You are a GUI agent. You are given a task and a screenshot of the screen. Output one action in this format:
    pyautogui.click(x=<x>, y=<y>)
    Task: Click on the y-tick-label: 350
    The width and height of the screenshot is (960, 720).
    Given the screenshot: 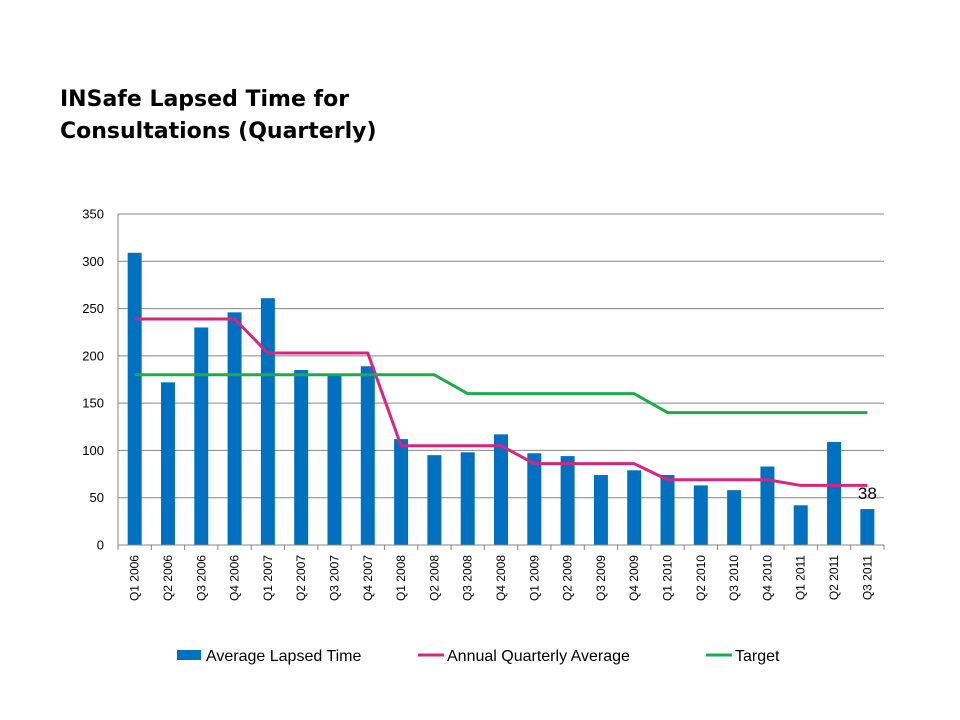 What is the action you would take?
    pyautogui.click(x=93, y=214)
    